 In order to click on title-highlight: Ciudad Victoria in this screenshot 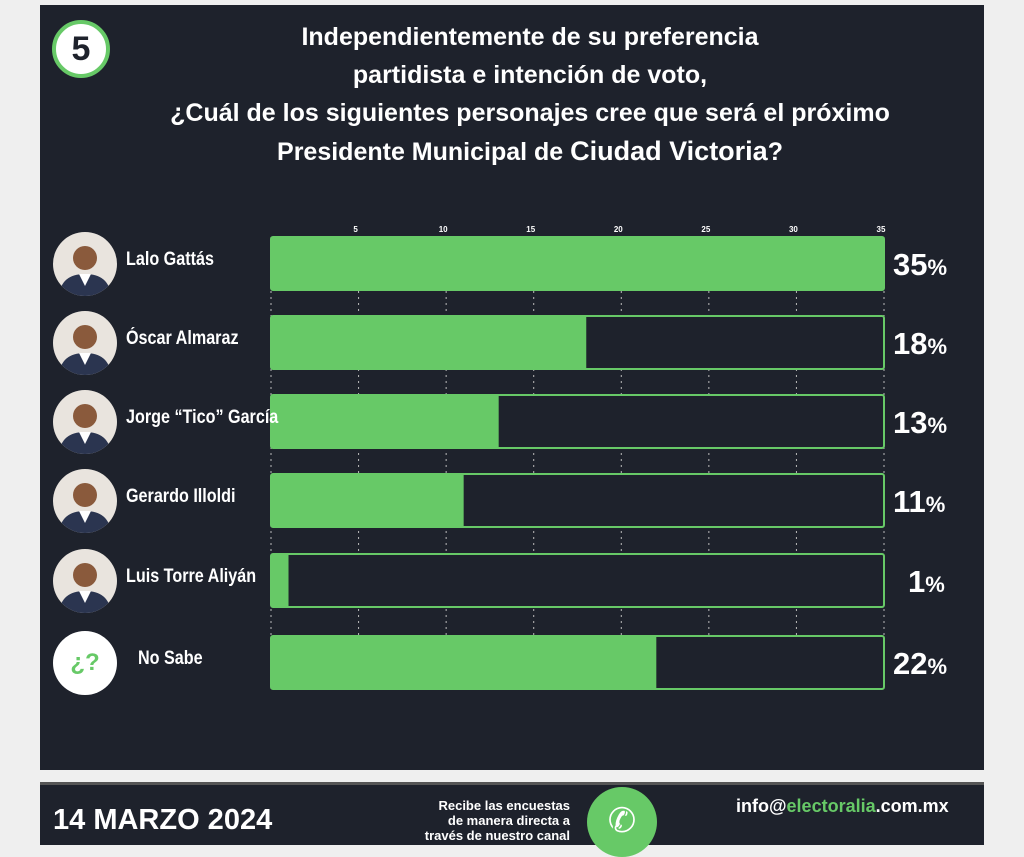, I will do `click(669, 151)`.